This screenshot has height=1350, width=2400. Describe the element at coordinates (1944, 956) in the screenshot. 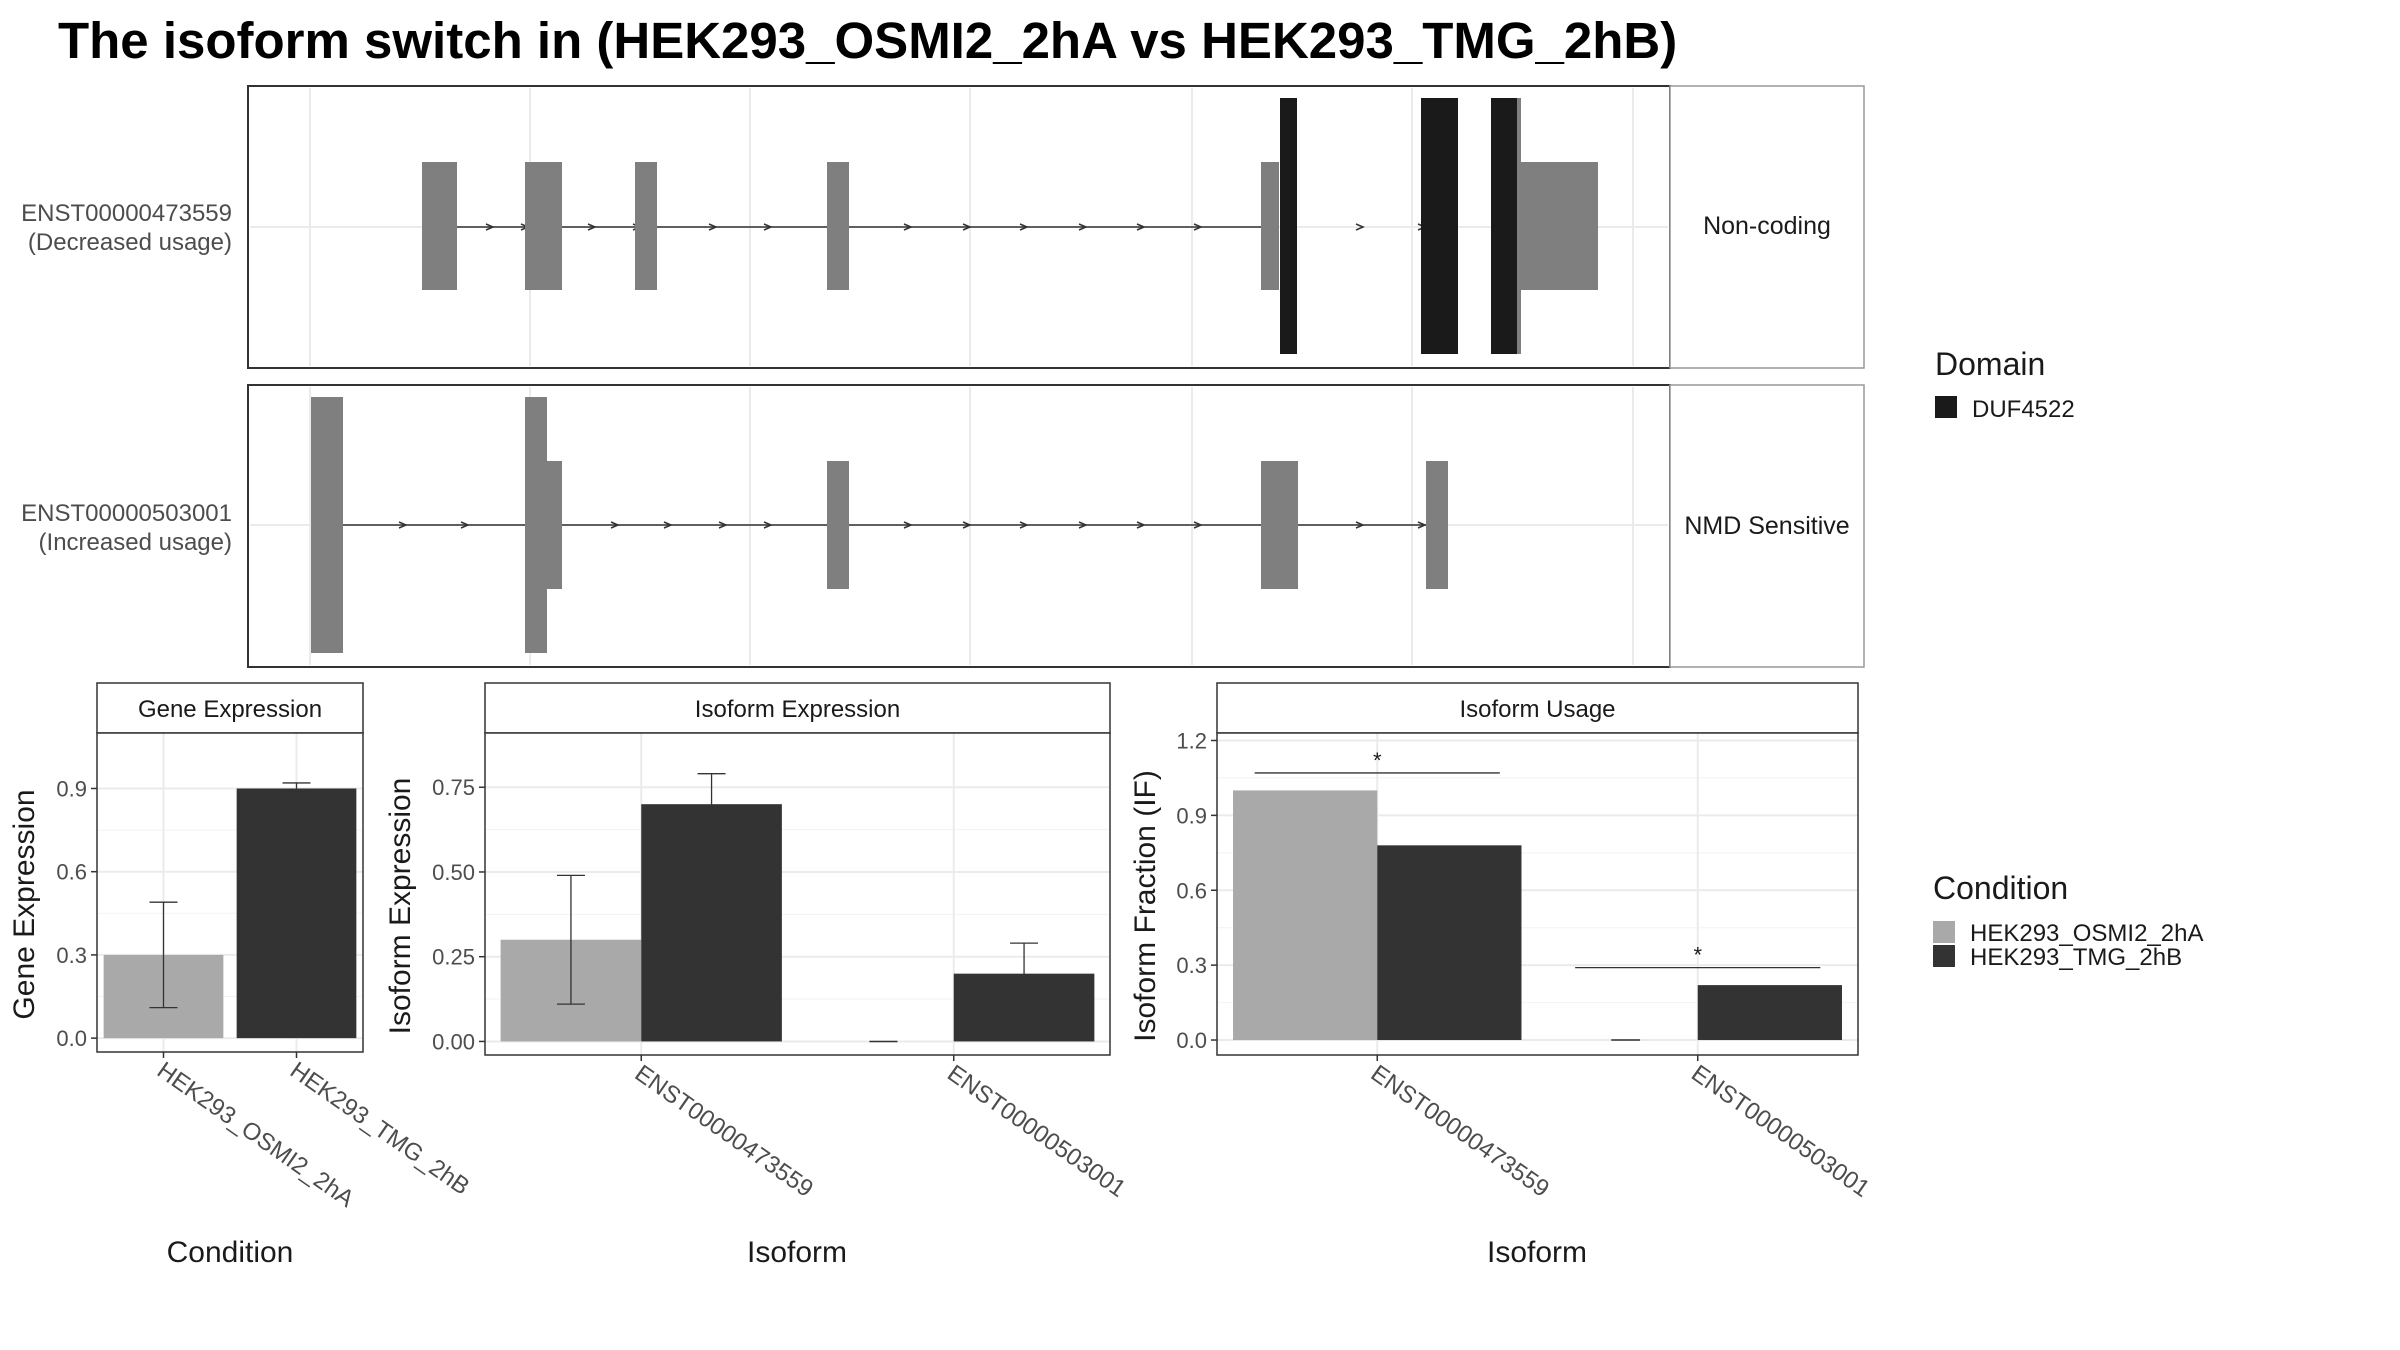

I see `condition-legend-swatch-b` at that location.